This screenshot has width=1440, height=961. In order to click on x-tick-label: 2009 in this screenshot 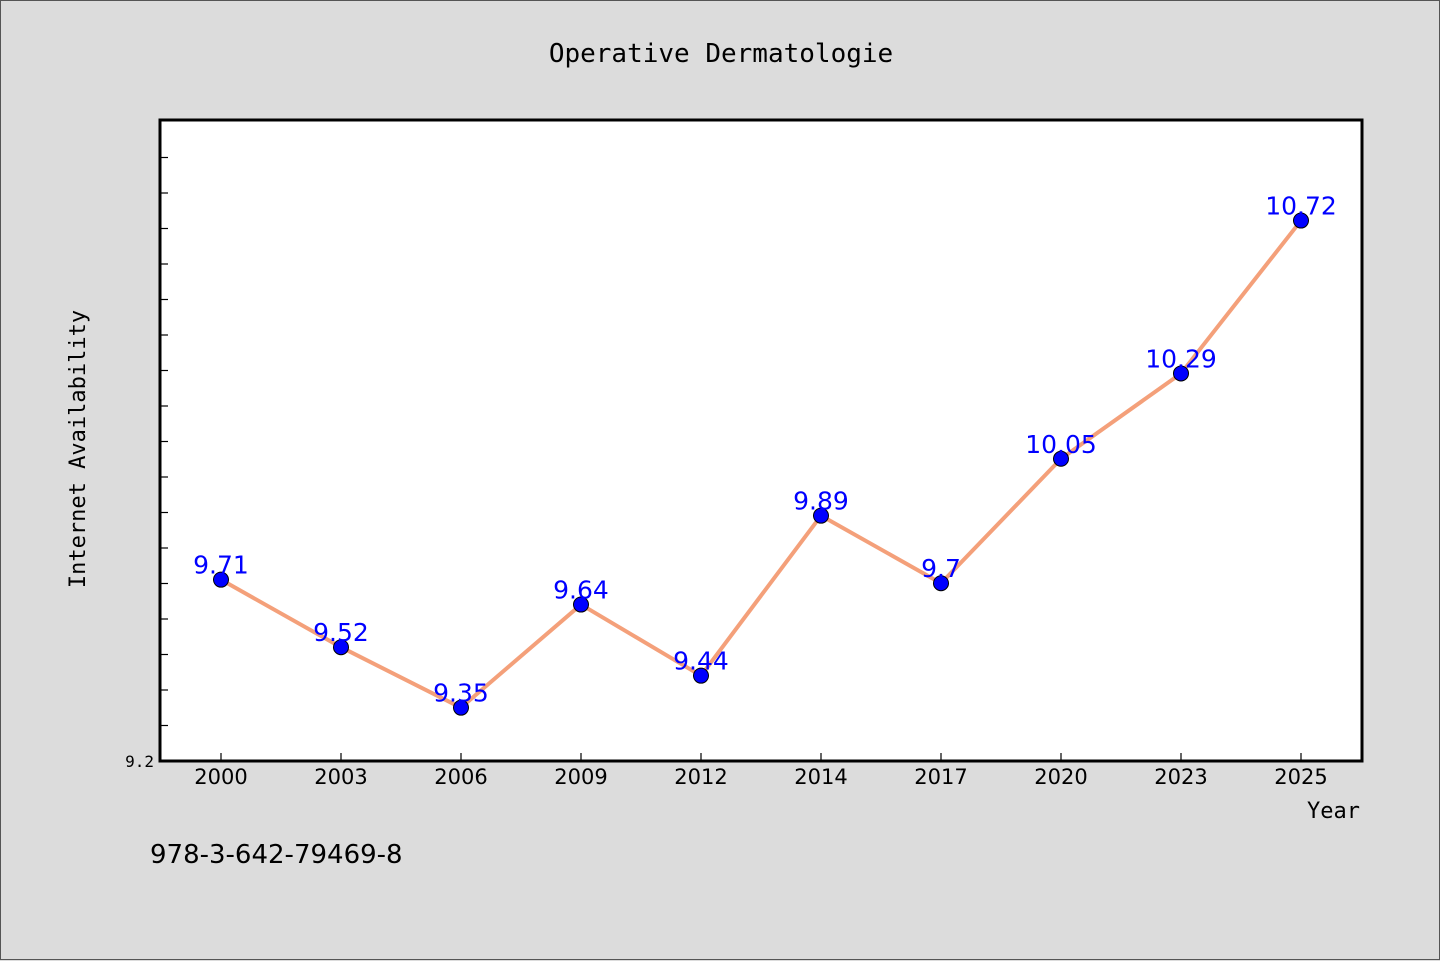, I will do `click(580, 777)`.